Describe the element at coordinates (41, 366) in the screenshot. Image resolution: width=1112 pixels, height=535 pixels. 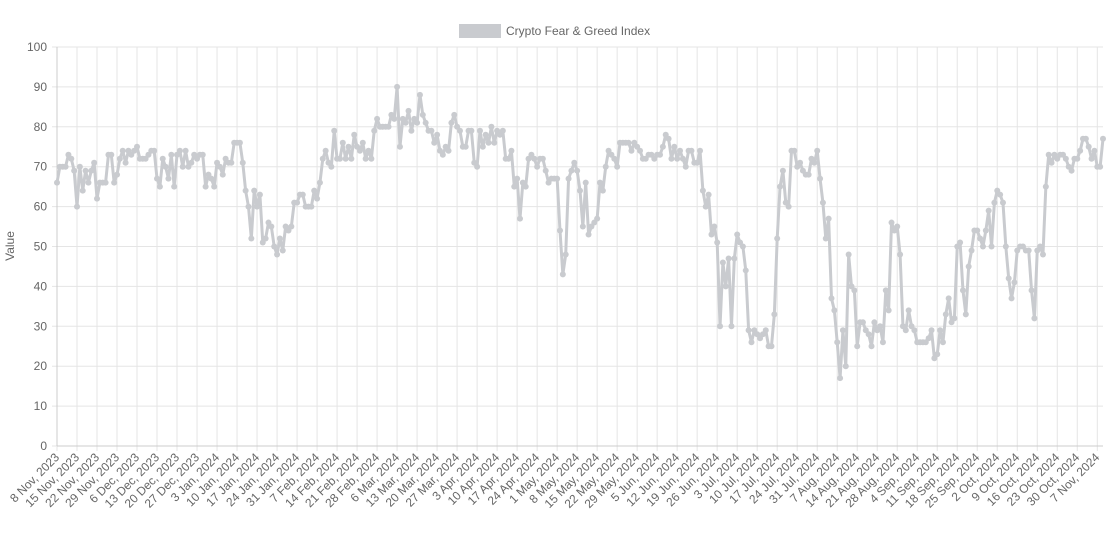
I see `y-tick-label: 20` at that location.